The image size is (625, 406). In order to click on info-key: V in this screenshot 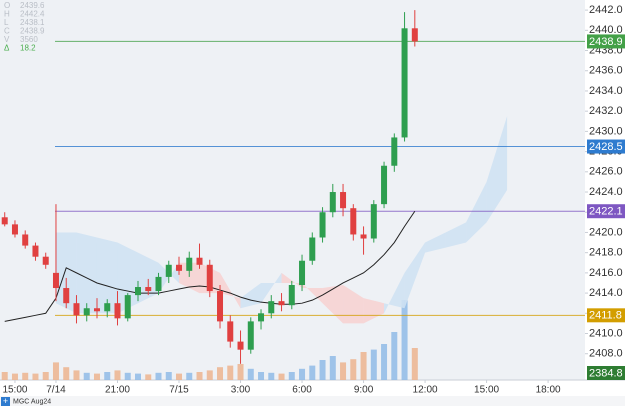, I will do `click(7, 39)`.